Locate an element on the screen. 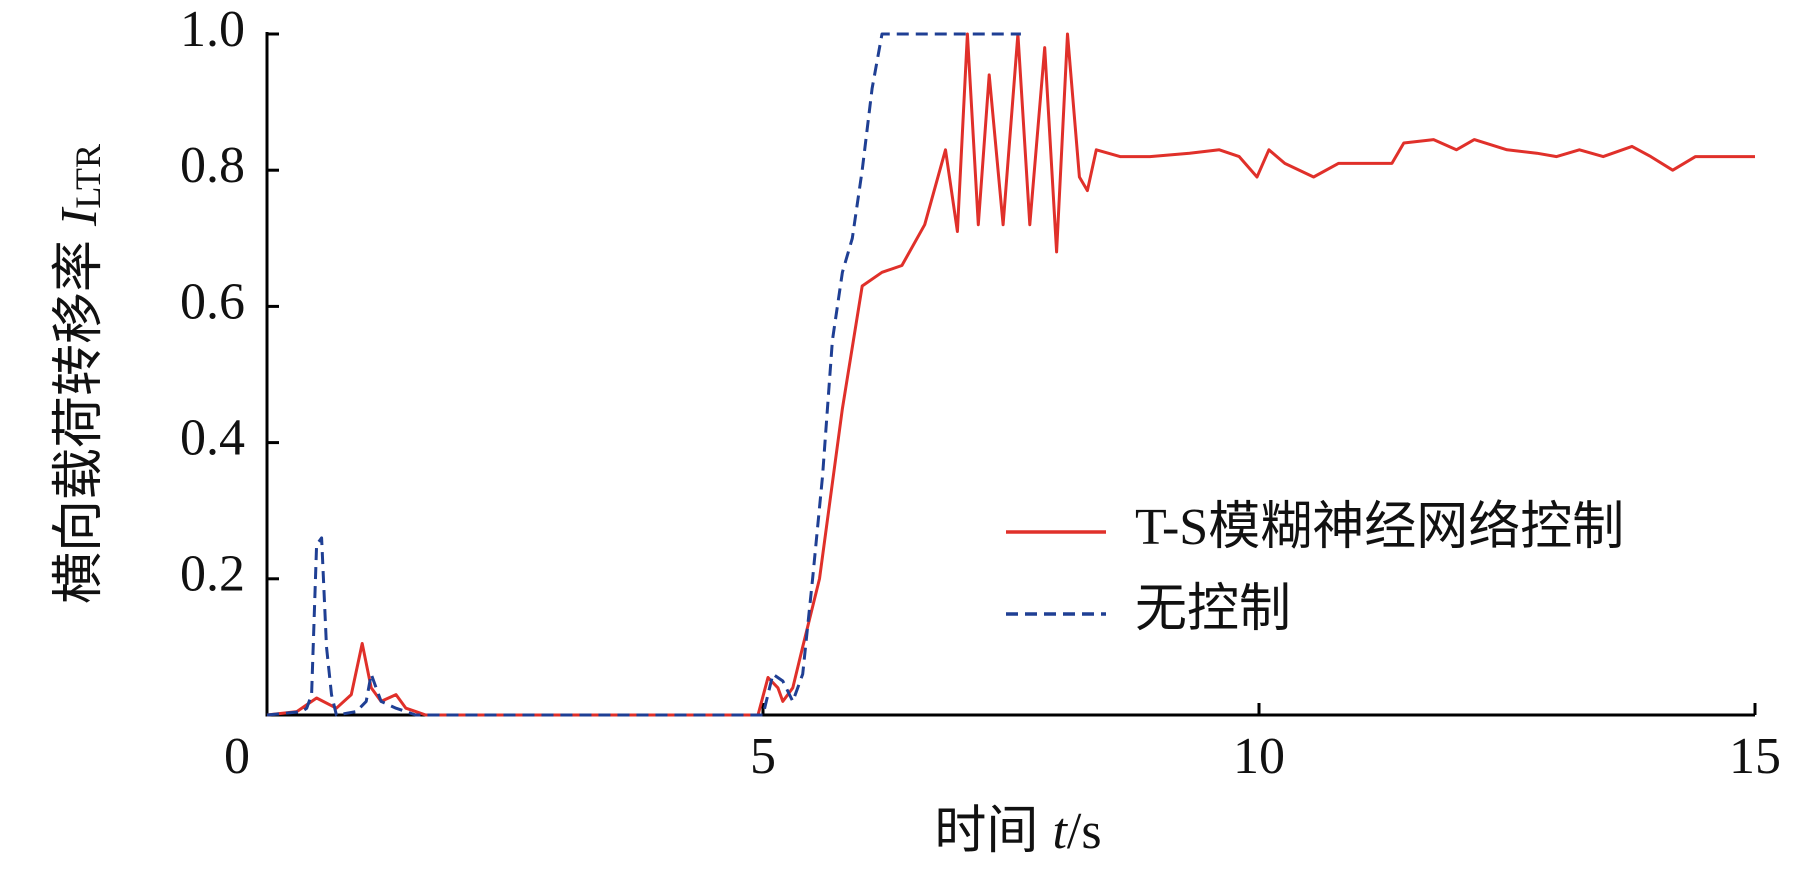 The width and height of the screenshot is (1819, 877). y-axis-label: 横向载荷转移率 ILTR is located at coordinates (79, 374).